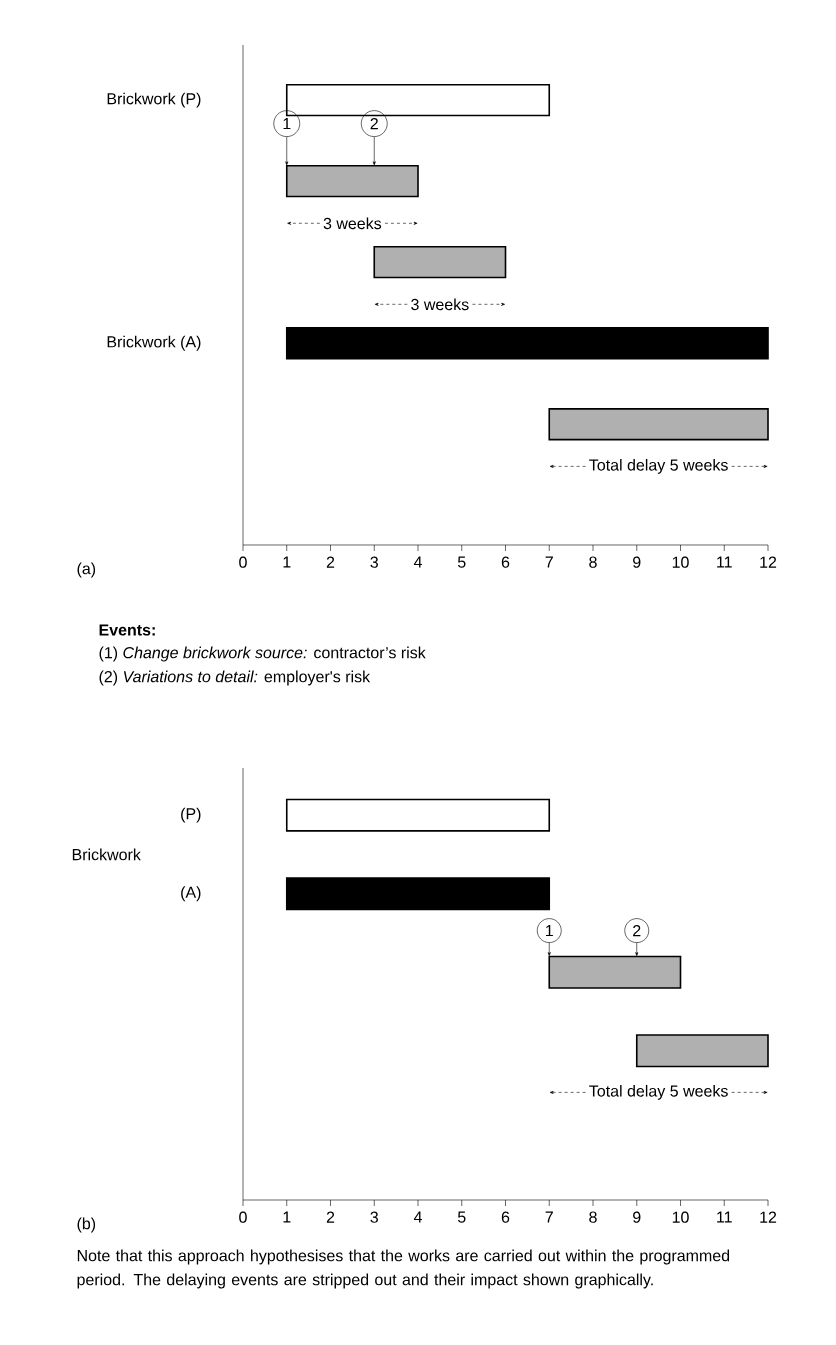 This screenshot has height=1345, width=836. Describe the element at coordinates (154, 343) in the screenshot. I see `y-tick-label: Brickwork (A)` at that location.